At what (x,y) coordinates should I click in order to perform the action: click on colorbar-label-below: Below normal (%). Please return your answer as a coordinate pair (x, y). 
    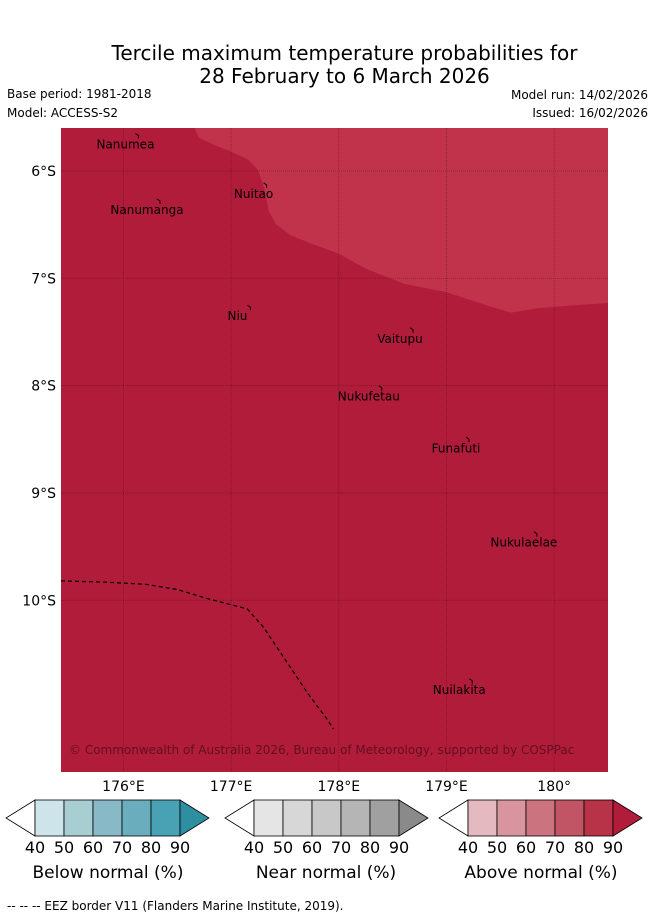
    Looking at the image, I should click on (108, 873).